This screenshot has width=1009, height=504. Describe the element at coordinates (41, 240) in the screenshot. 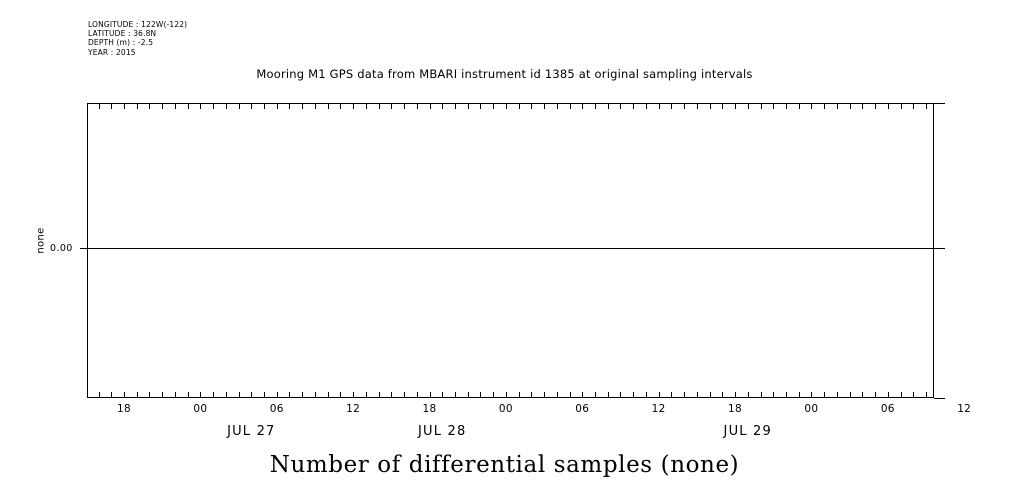

I see `y-axis-title: none` at that location.